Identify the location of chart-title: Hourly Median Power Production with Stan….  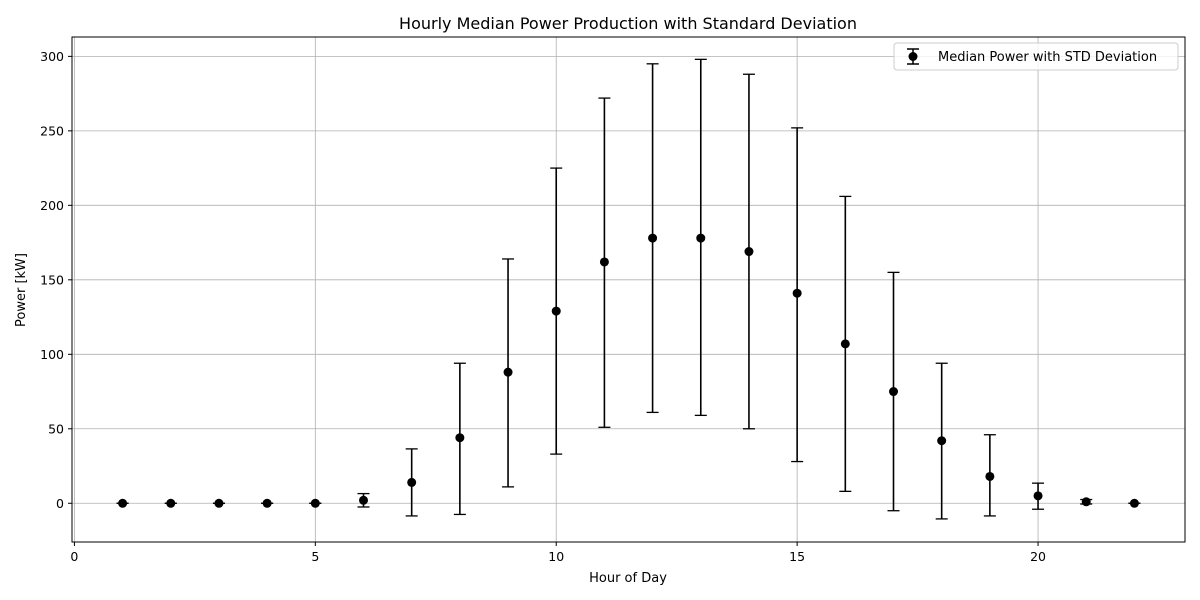
(628, 23).